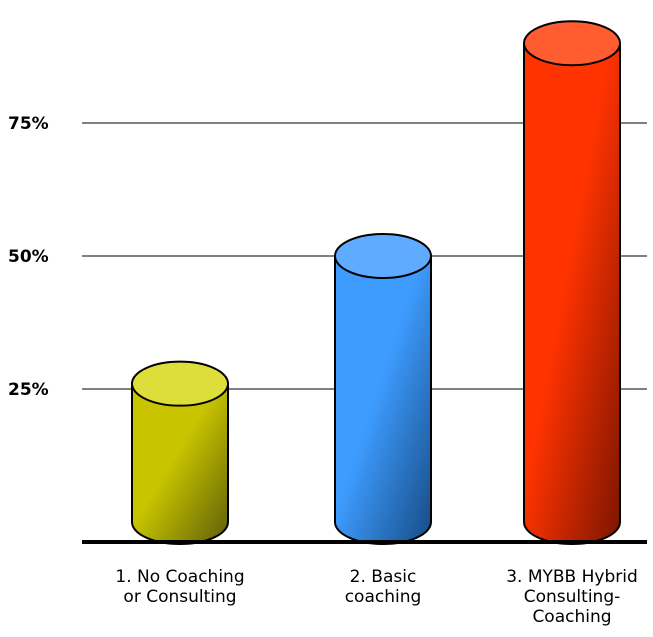  Describe the element at coordinates (179, 597) in the screenshot. I see `x-category-label-line: or Consulting` at that location.